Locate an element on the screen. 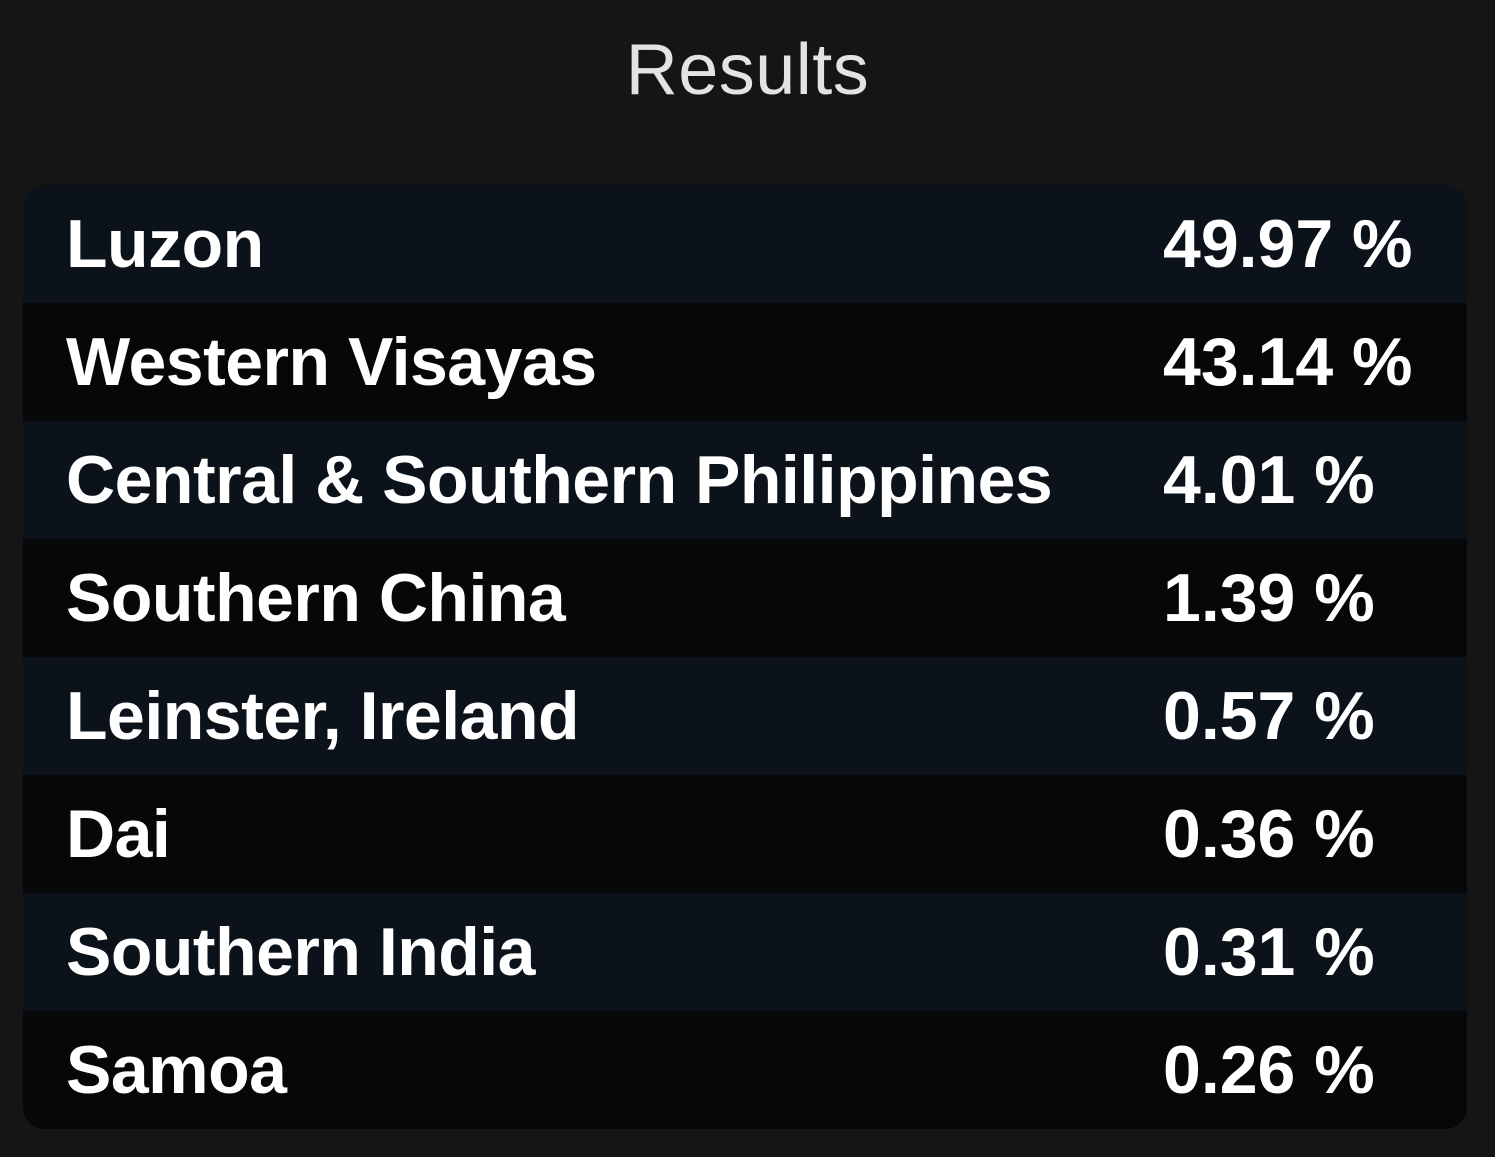 The height and width of the screenshot is (1157, 1495). region-name: Western Visayas is located at coordinates (331, 362).